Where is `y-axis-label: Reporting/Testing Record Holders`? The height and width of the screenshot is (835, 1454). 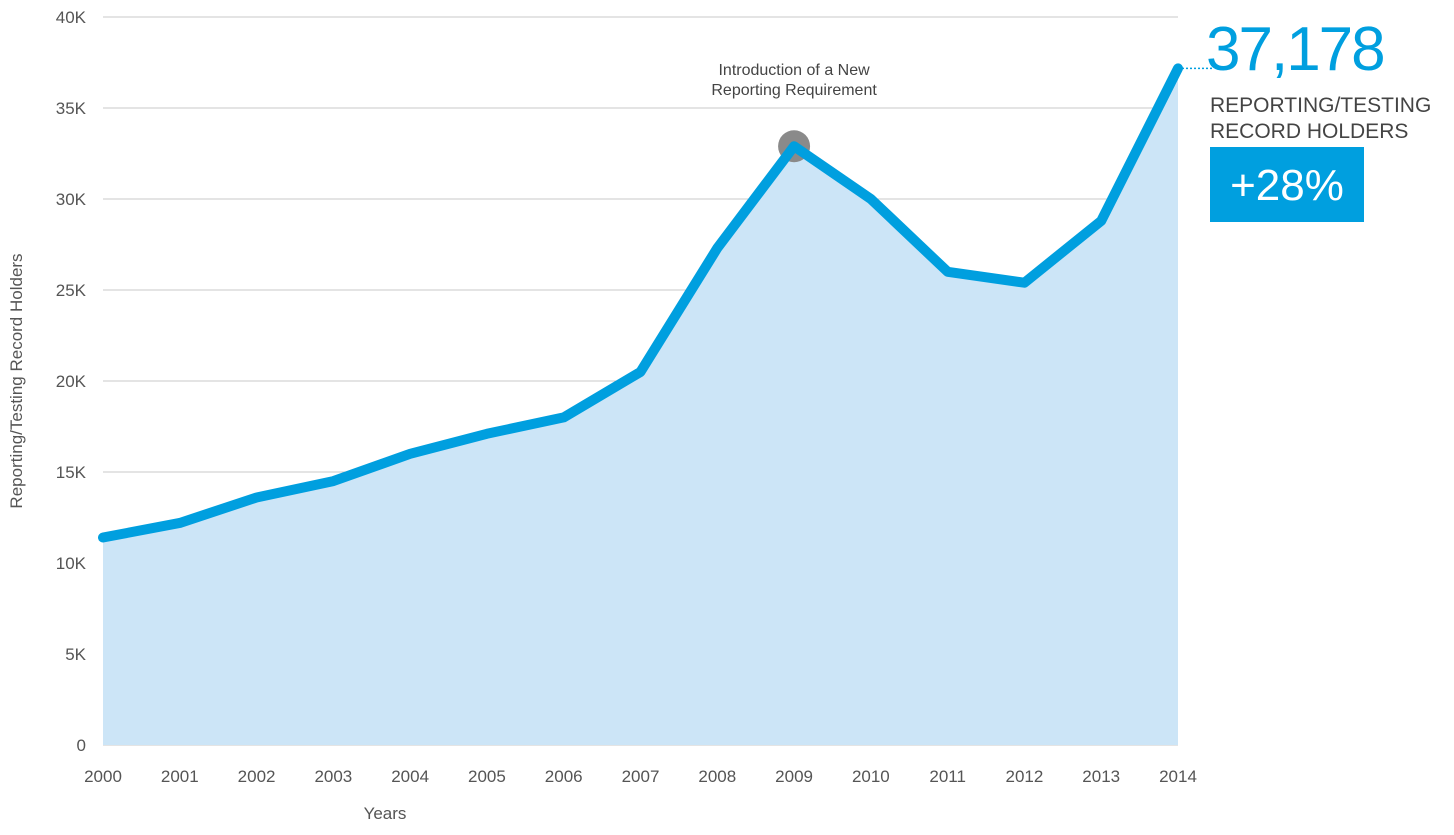
y-axis-label: Reporting/Testing Record Holders is located at coordinates (16, 380).